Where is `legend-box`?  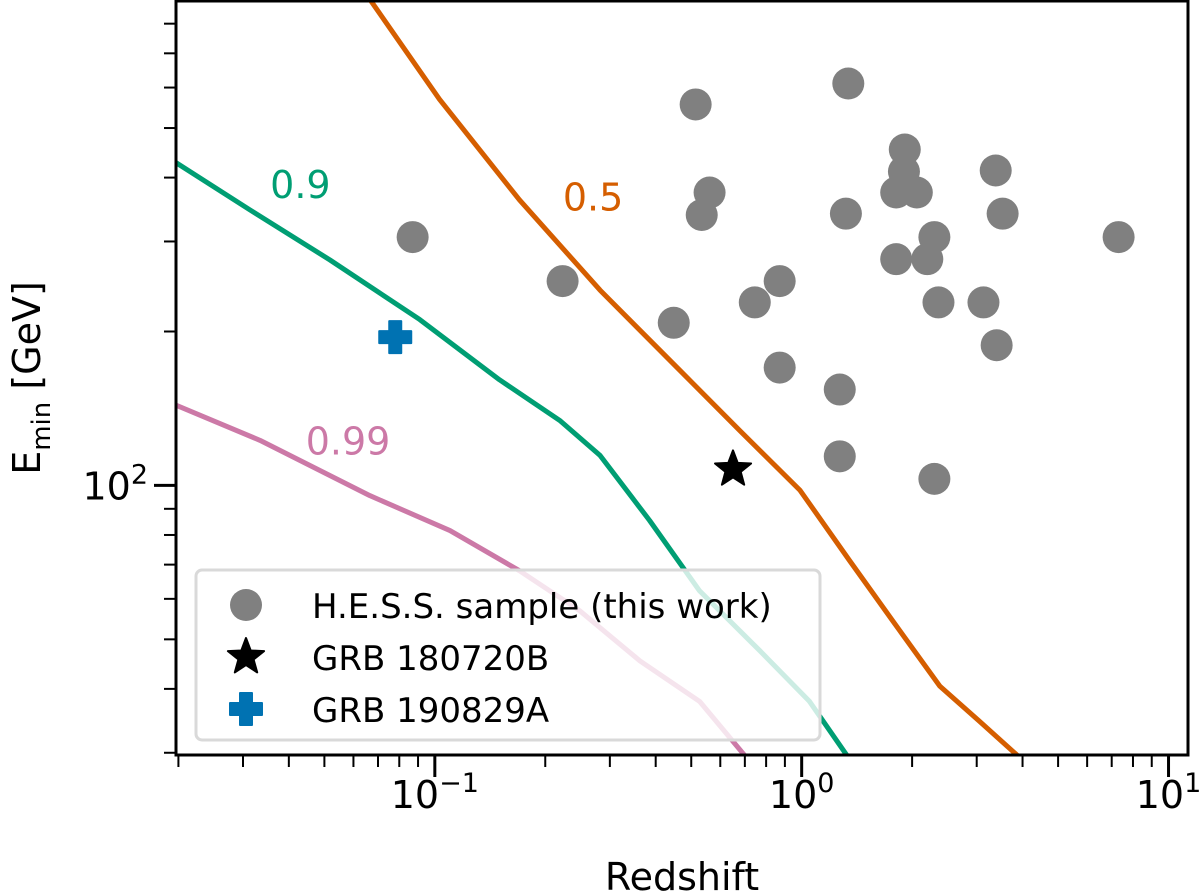
legend-box is located at coordinates (508, 655).